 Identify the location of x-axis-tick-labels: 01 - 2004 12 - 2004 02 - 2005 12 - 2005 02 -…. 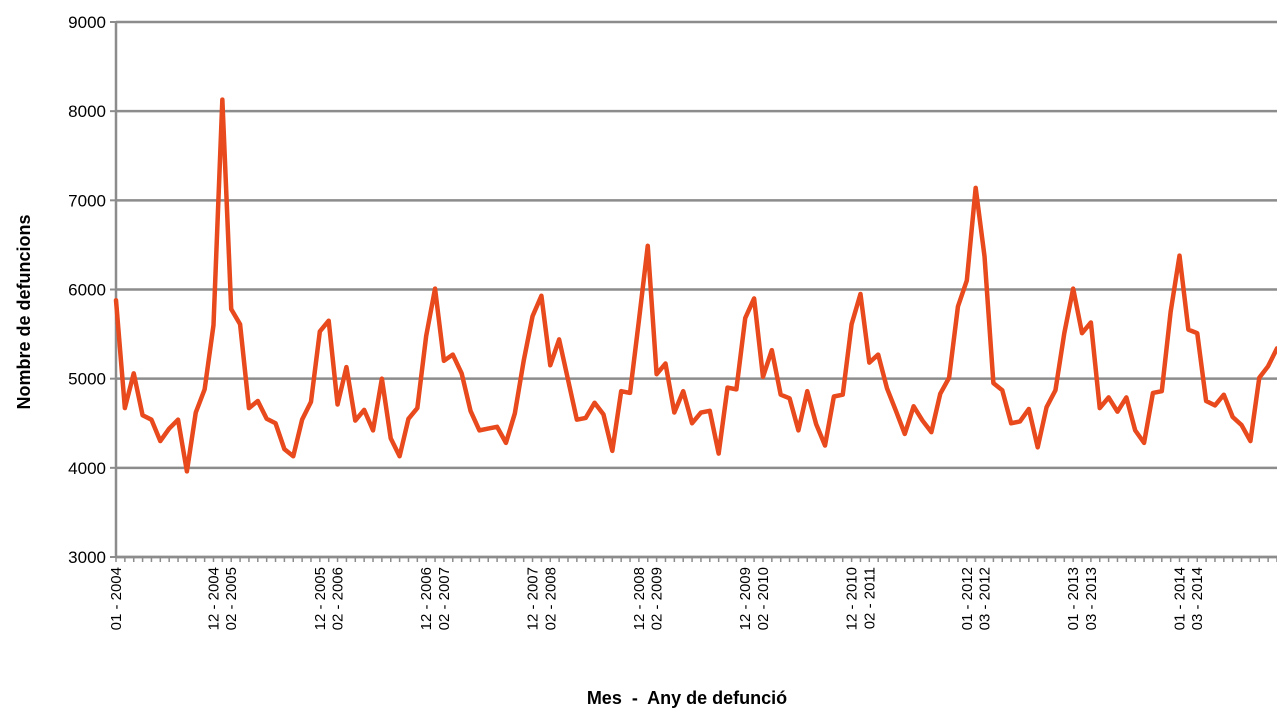
(657, 598).